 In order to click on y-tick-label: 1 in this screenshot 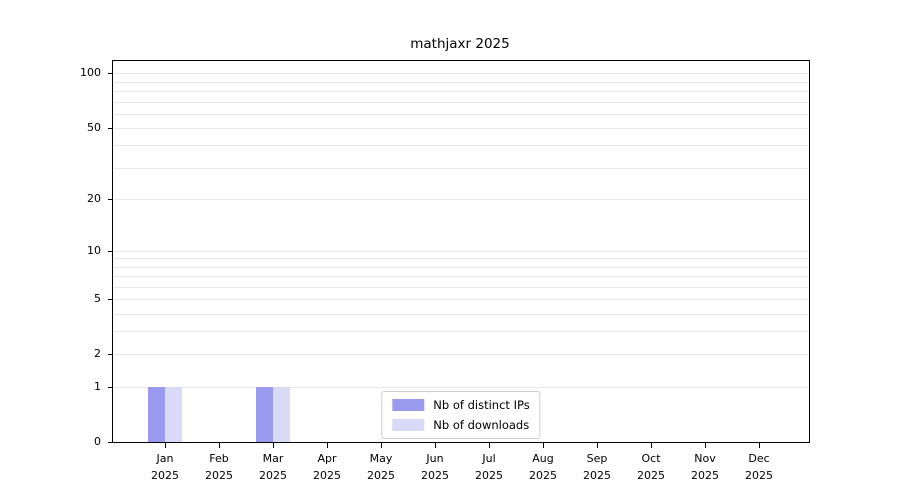, I will do `click(97, 386)`.